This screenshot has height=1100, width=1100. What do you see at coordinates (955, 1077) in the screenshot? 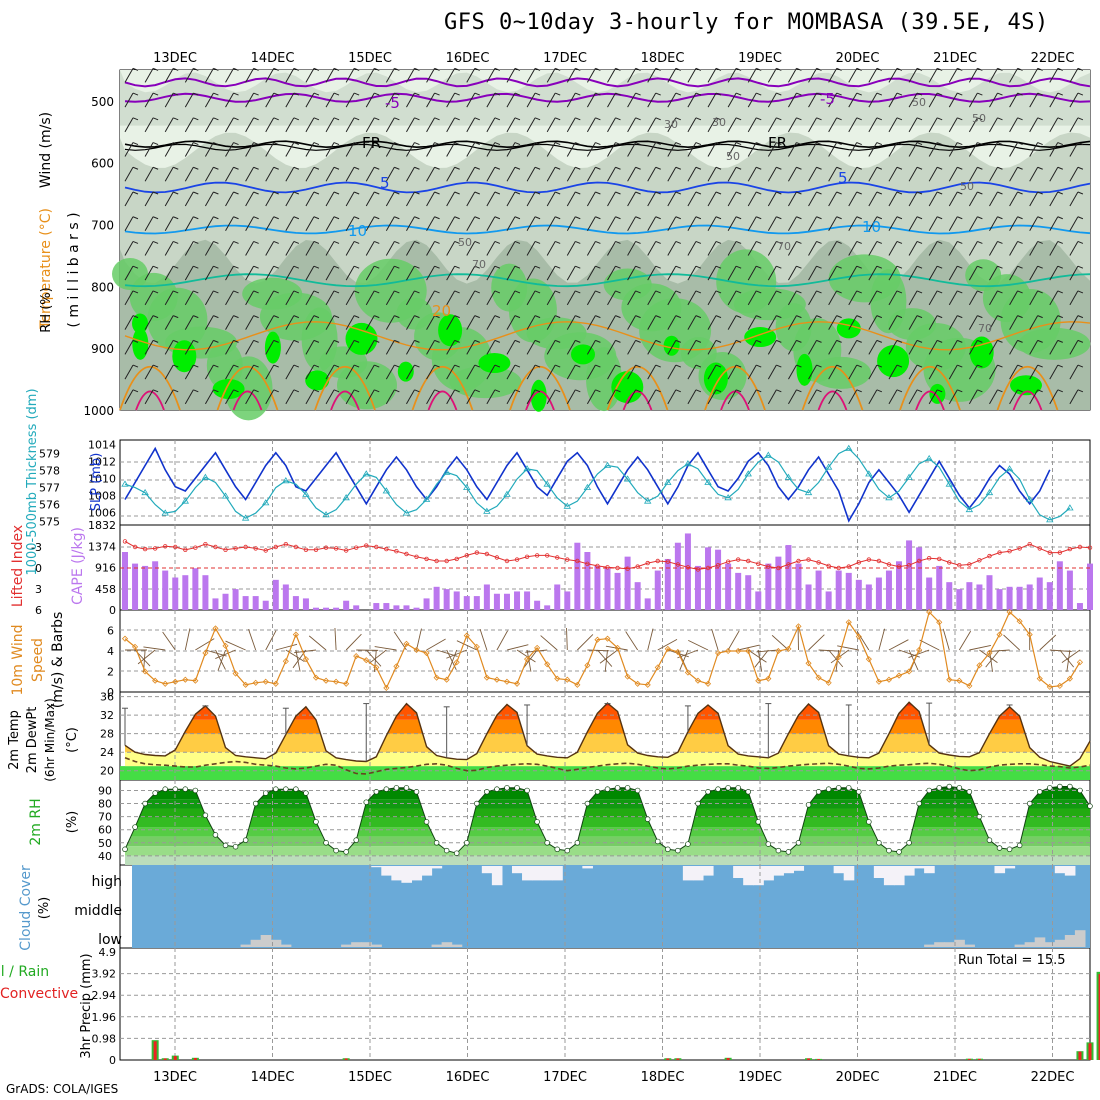
I see `x-tick-bottom-21DEC: 21DEC` at bounding box center [955, 1077].